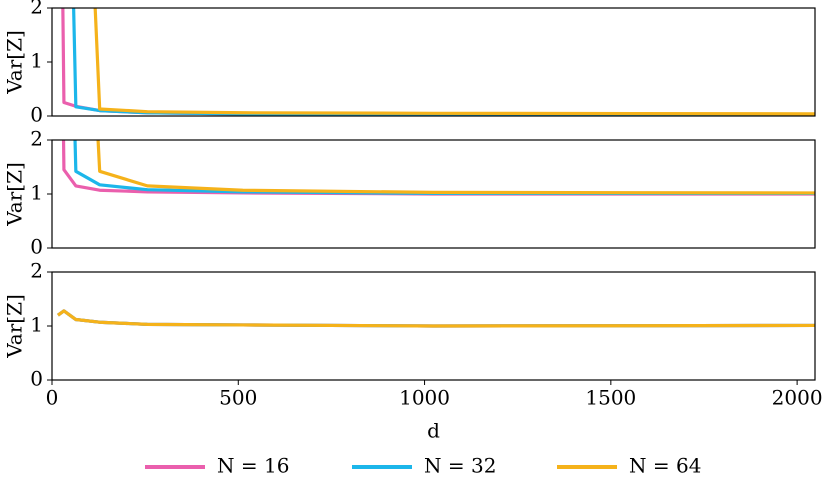 This screenshot has height=495, width=830. Describe the element at coordinates (665, 466) in the screenshot. I see `legend-label: N = 64` at that location.